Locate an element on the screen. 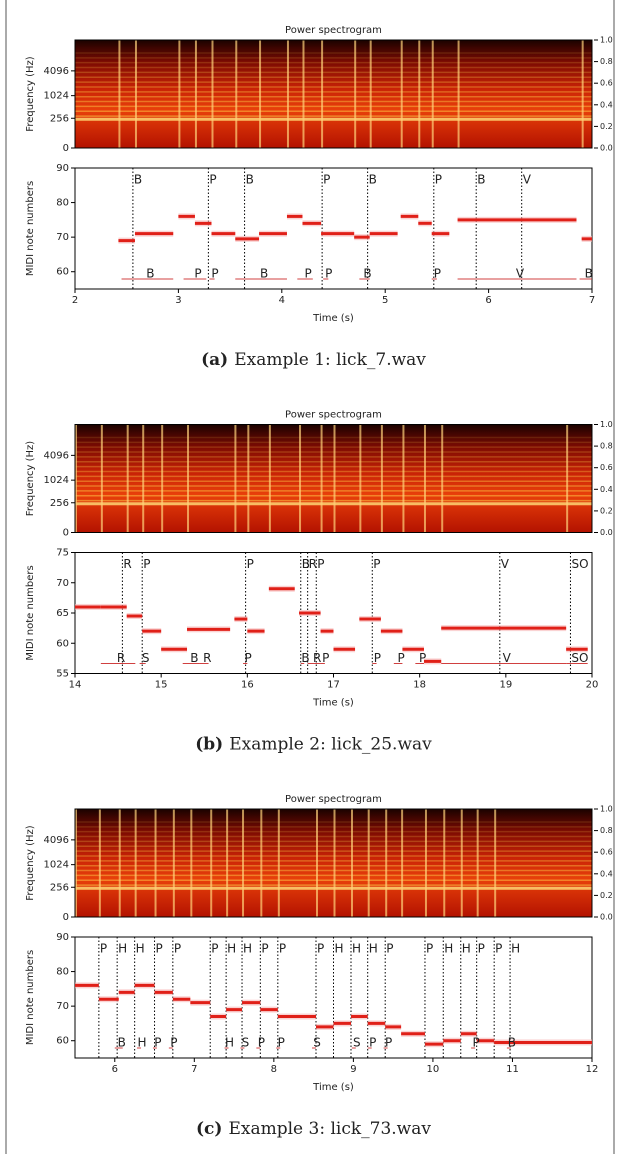 The image size is (621, 1154). colorbar-tick-label: 0.6 is located at coordinates (606, 467).